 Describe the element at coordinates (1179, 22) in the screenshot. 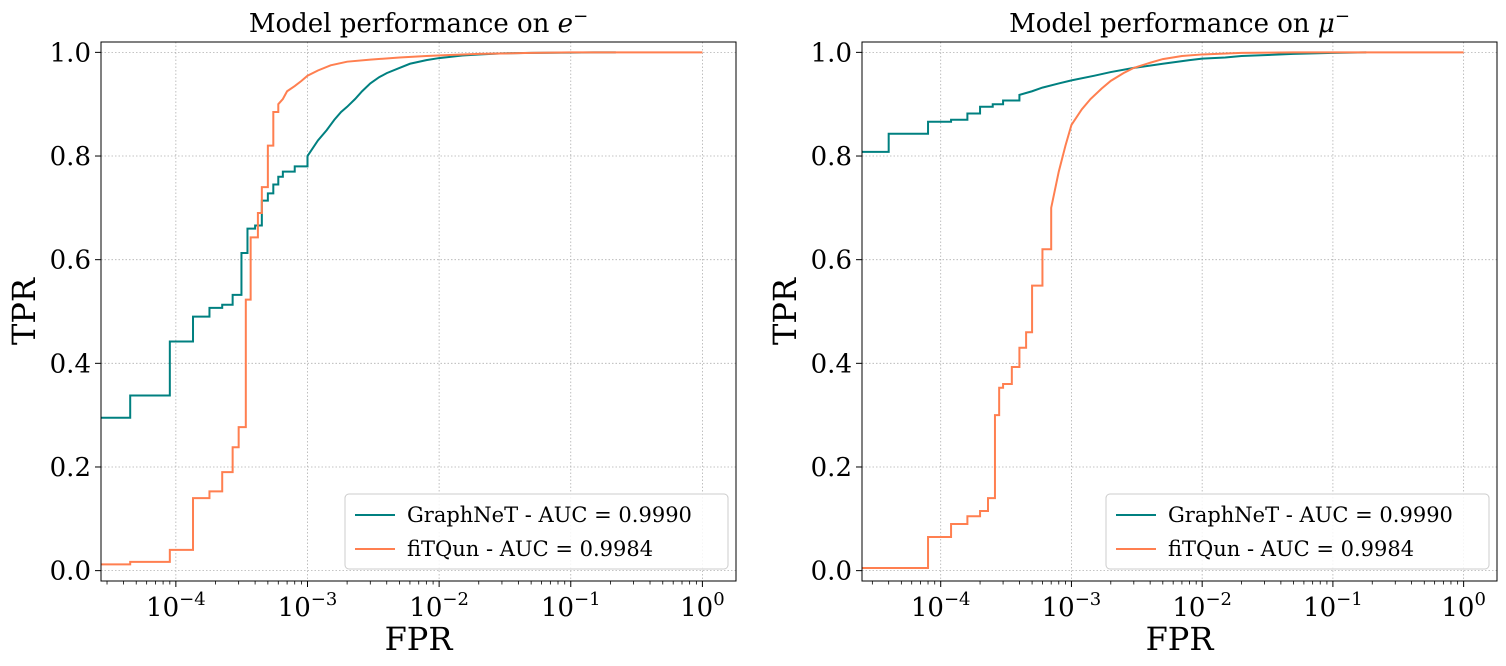

I see `chart-title: Model performance on μ−` at that location.